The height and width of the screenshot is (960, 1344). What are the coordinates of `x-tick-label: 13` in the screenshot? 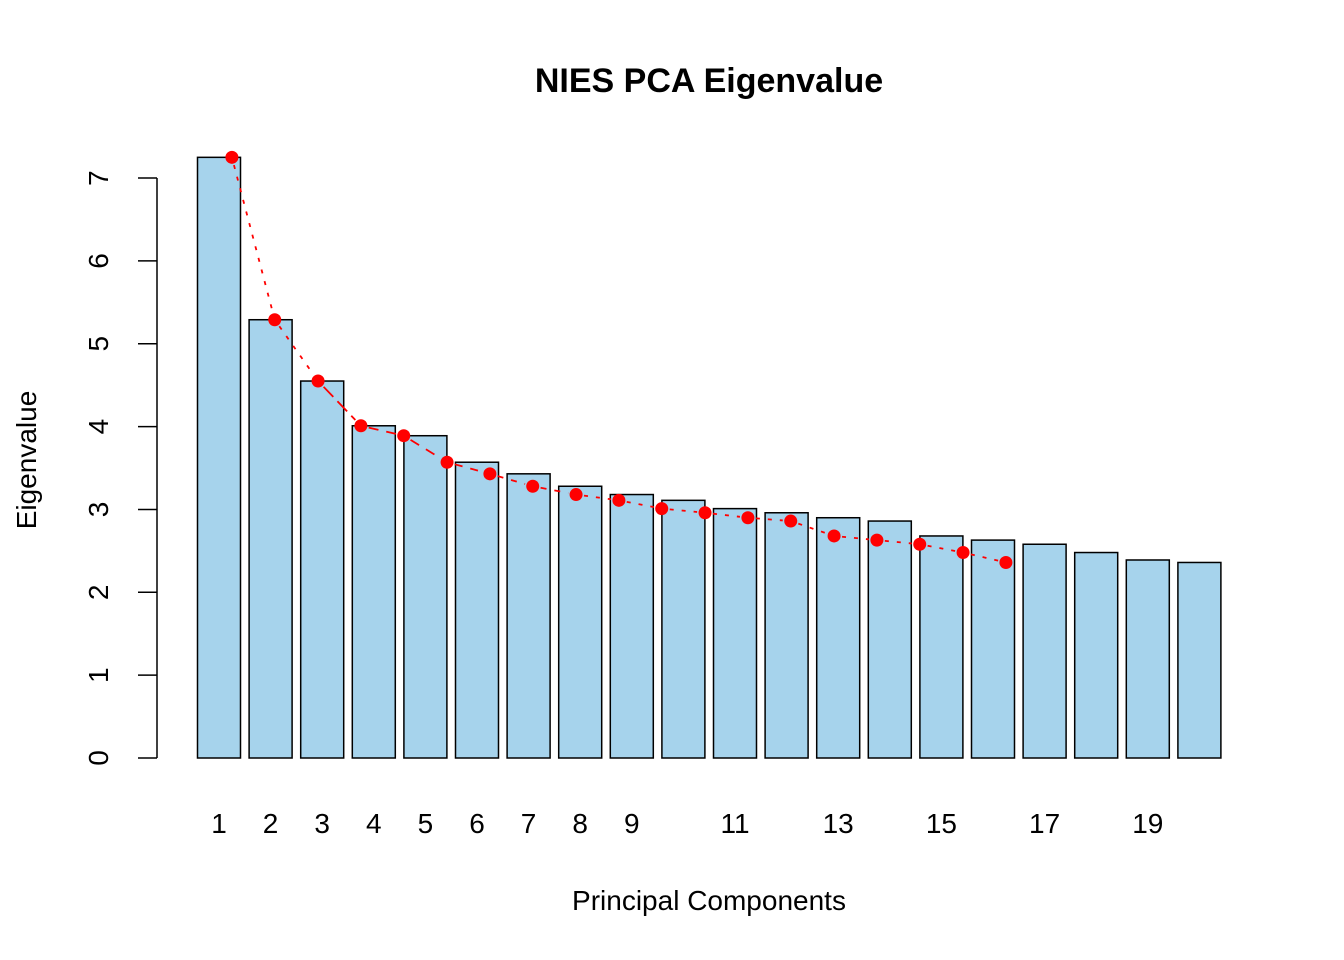 It's located at (838, 823).